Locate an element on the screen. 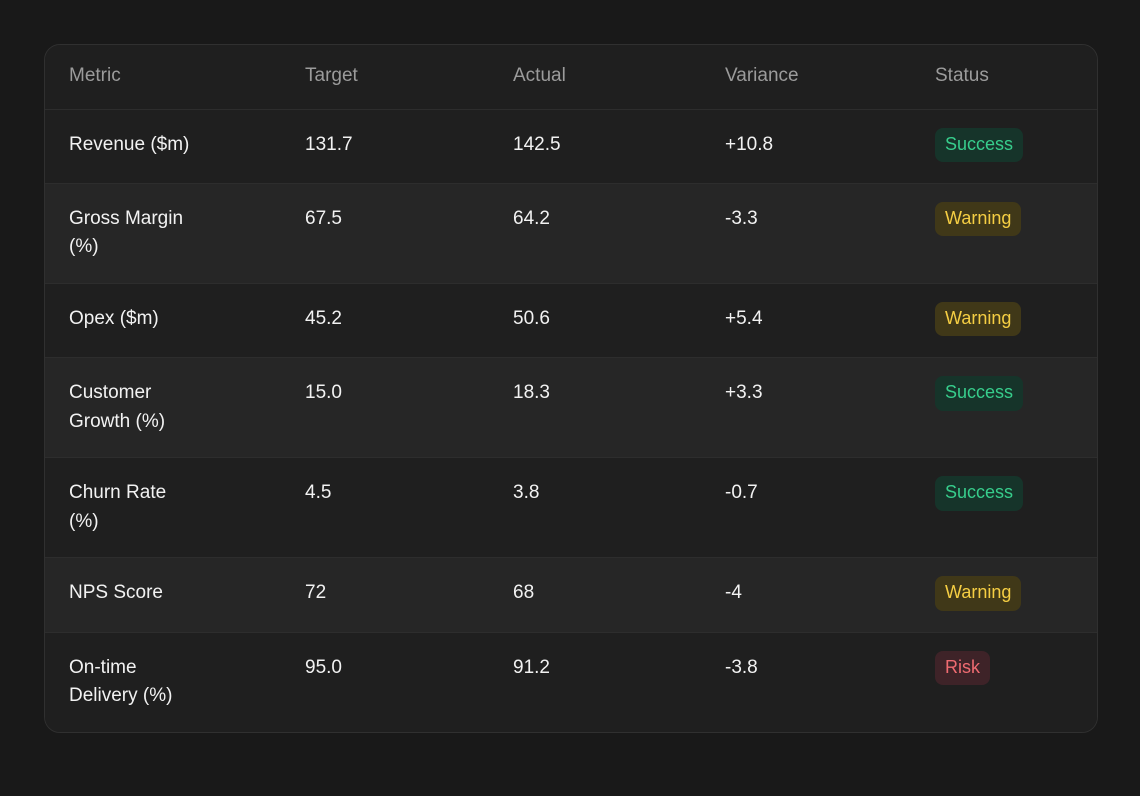 Image resolution: width=1140 pixels, height=796 pixels. variance-value: -3.3 is located at coordinates (741, 218).